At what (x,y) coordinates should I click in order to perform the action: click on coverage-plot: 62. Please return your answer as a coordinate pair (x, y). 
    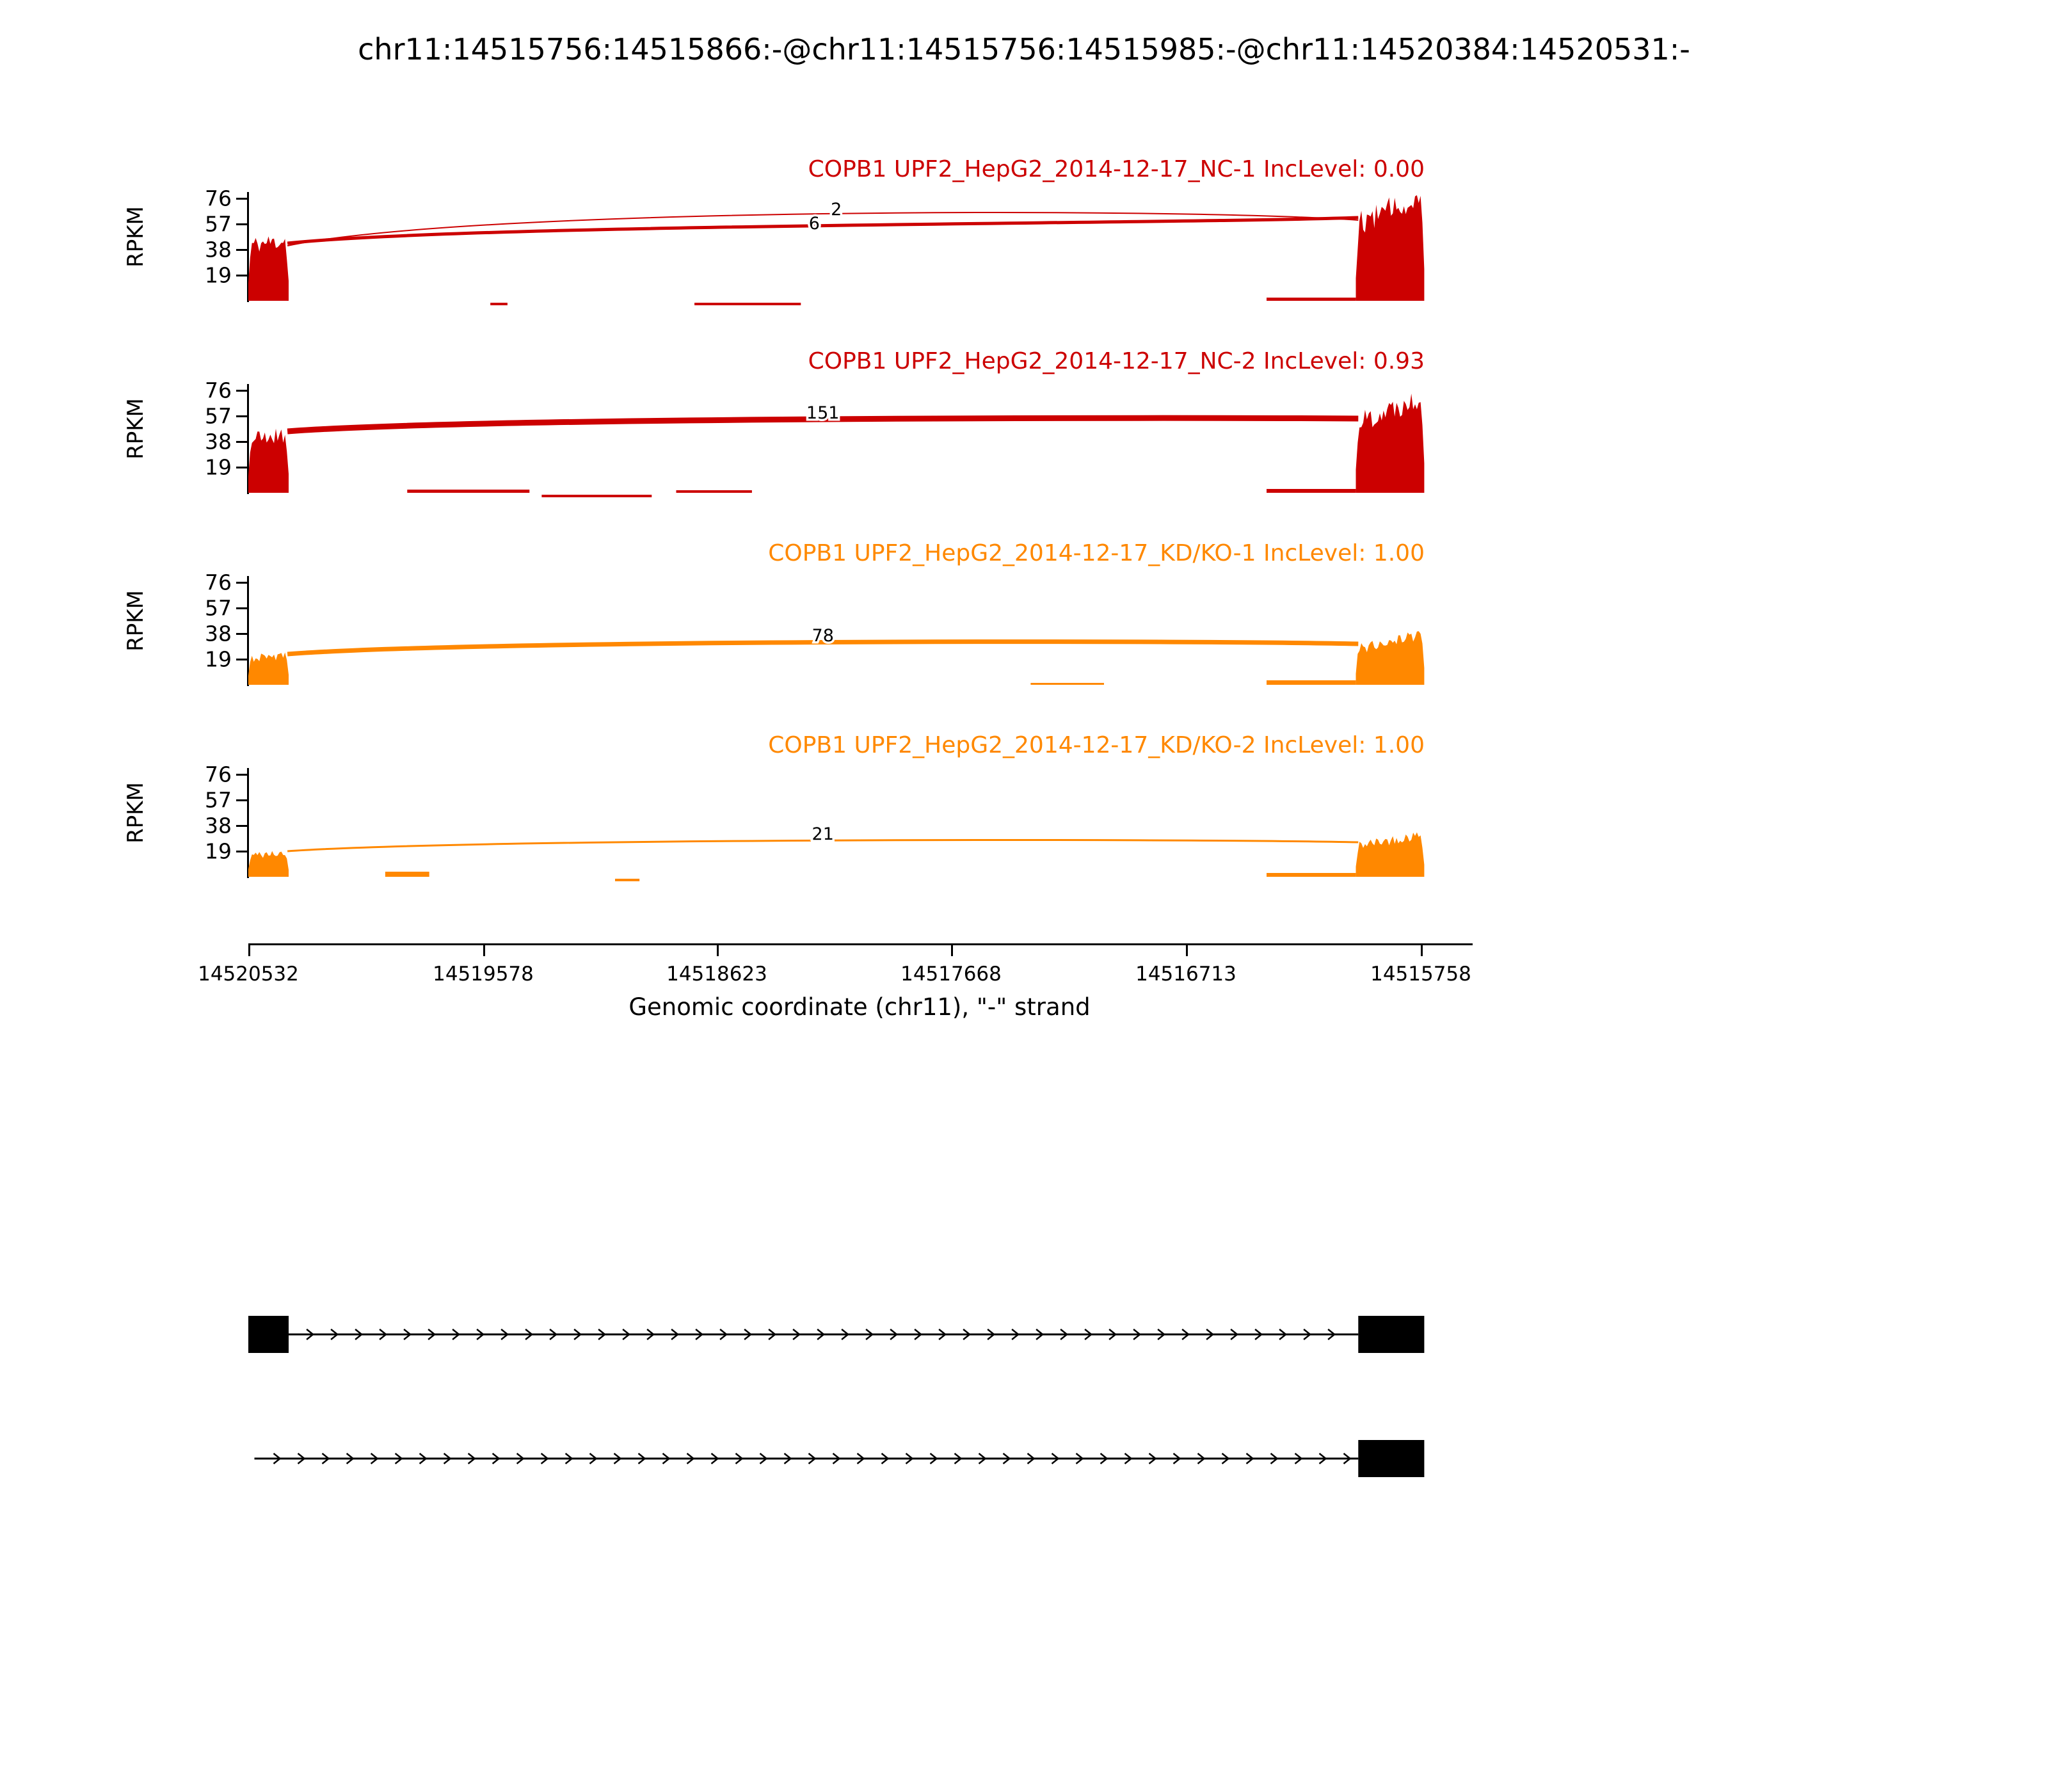
    Looking at the image, I should click on (836, 250).